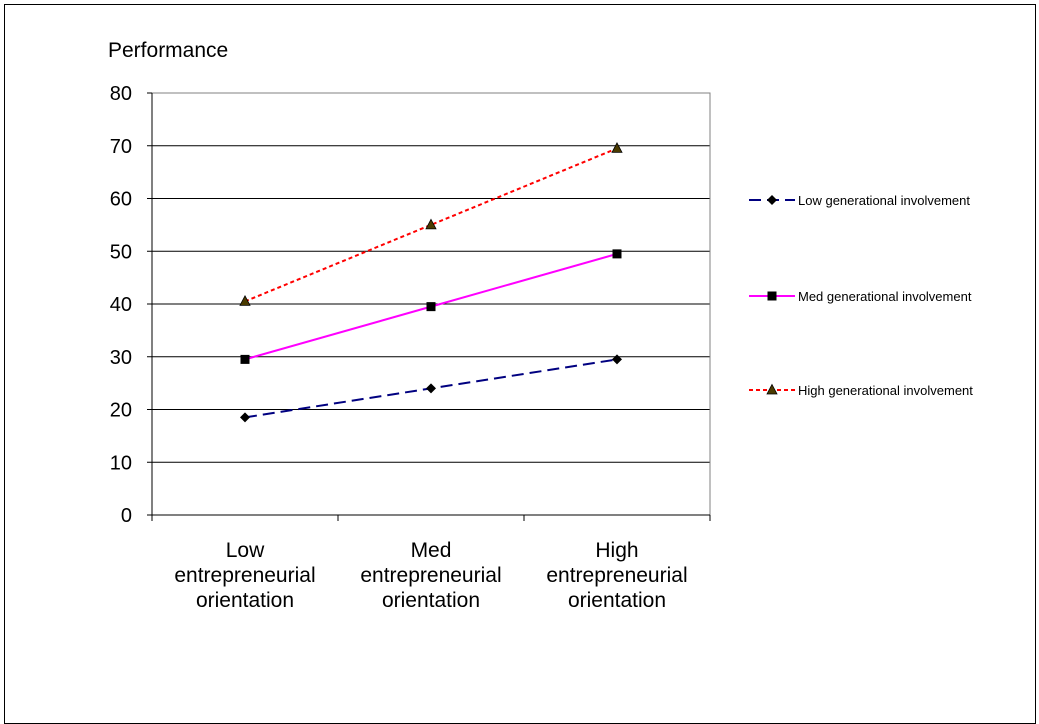 Image resolution: width=1039 pixels, height=724 pixels. I want to click on legend-label: High generational involvement, so click(885, 390).